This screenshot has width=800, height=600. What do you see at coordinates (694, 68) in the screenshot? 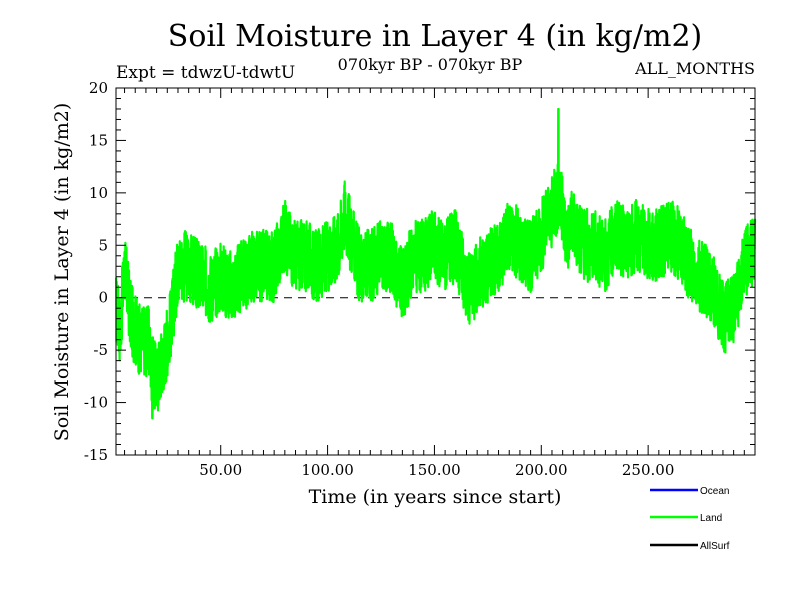
I see `months-label: ALL_MONTHS` at bounding box center [694, 68].